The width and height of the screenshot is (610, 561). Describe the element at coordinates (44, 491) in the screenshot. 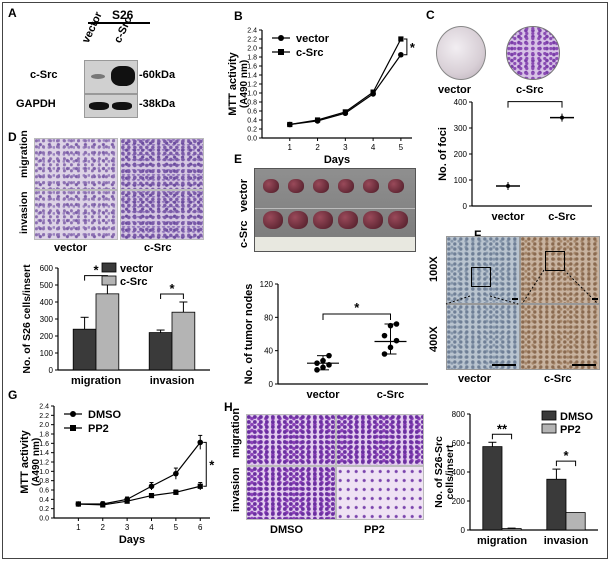

I see `y-tick-label: 0.6` at that location.